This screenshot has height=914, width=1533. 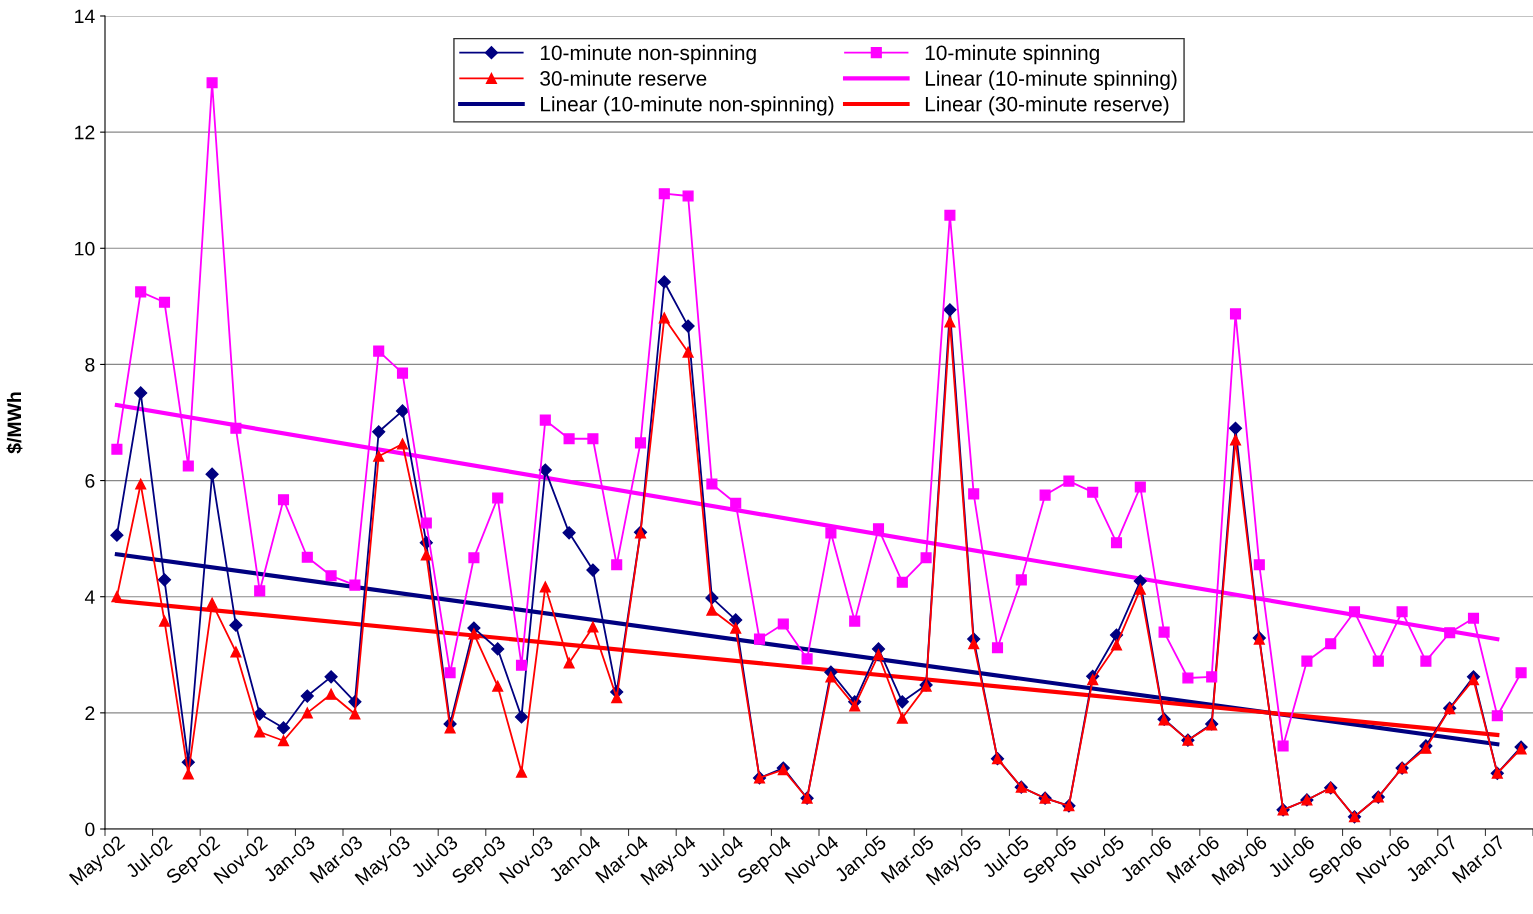 What do you see at coordinates (90, 829) in the screenshot?
I see `y-tick-label: 0` at bounding box center [90, 829].